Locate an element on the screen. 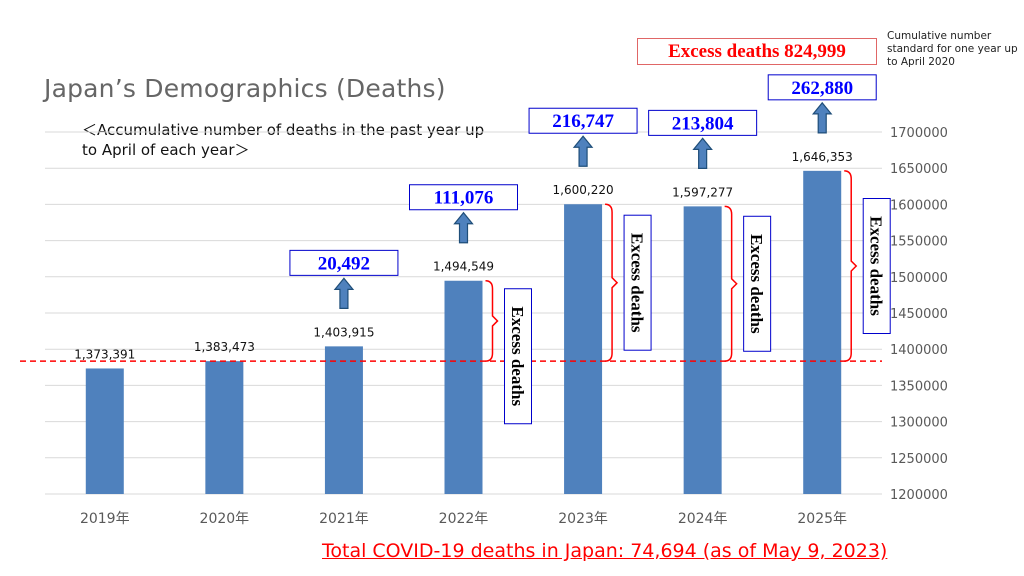 The width and height of the screenshot is (1024, 576). data-label: 1,597,277 is located at coordinates (702, 192).